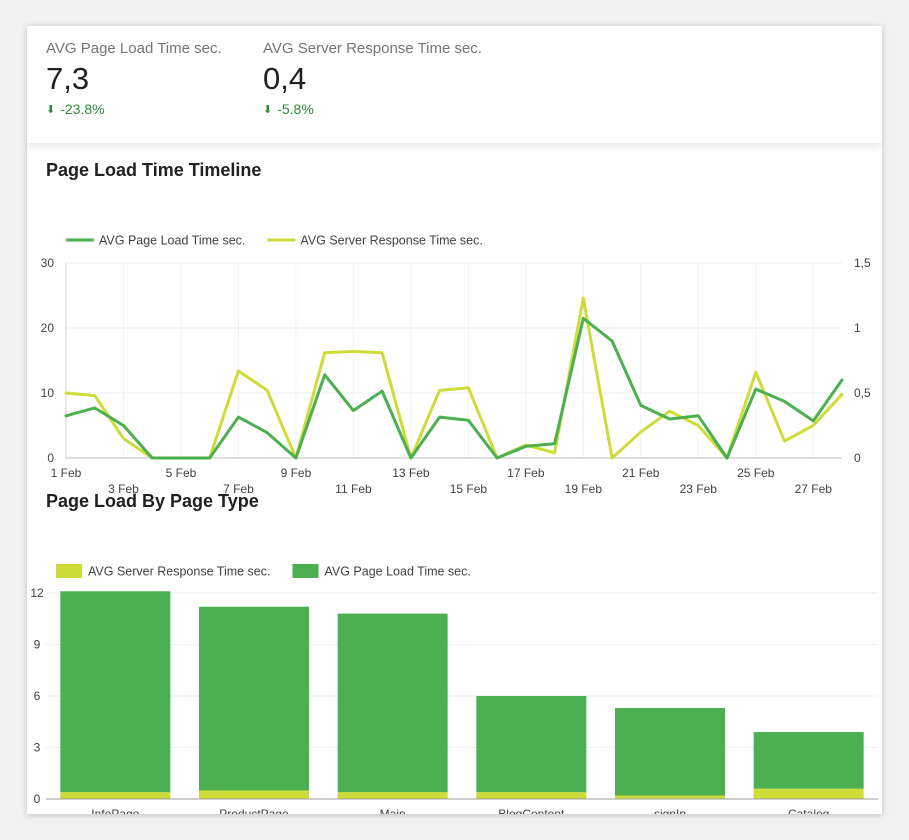  Describe the element at coordinates (123, 489) in the screenshot. I see `x-tick-label: 3 Feb` at that location.